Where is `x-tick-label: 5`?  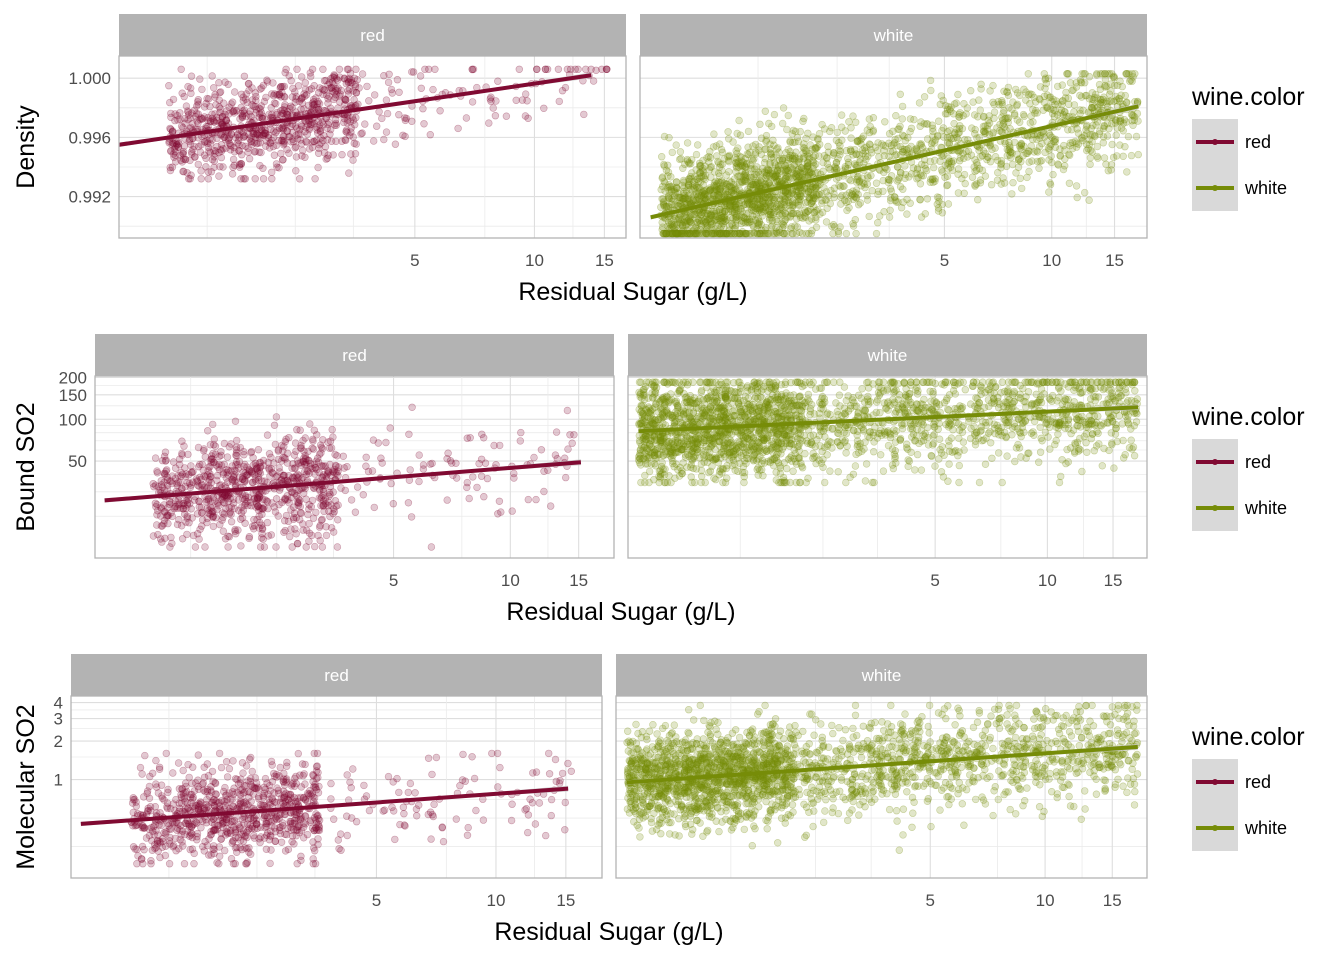 x-tick-label: 5 is located at coordinates (944, 260).